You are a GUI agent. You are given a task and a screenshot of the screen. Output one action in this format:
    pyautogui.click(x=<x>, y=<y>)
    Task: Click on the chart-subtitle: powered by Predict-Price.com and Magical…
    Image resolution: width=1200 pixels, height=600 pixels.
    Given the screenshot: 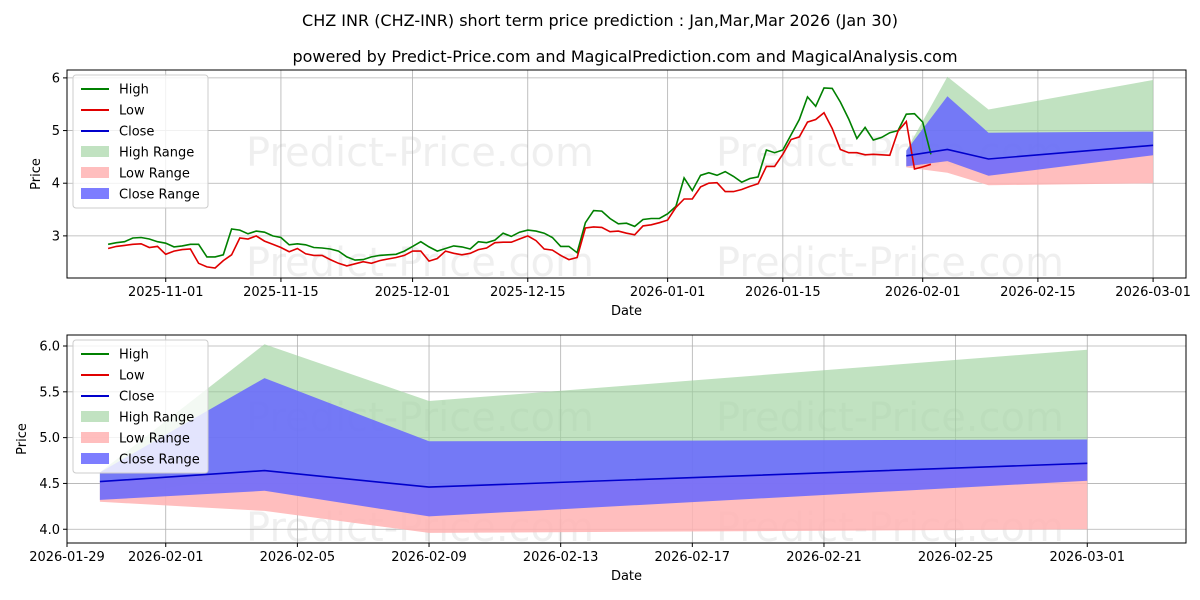 What is the action you would take?
    pyautogui.click(x=624, y=56)
    